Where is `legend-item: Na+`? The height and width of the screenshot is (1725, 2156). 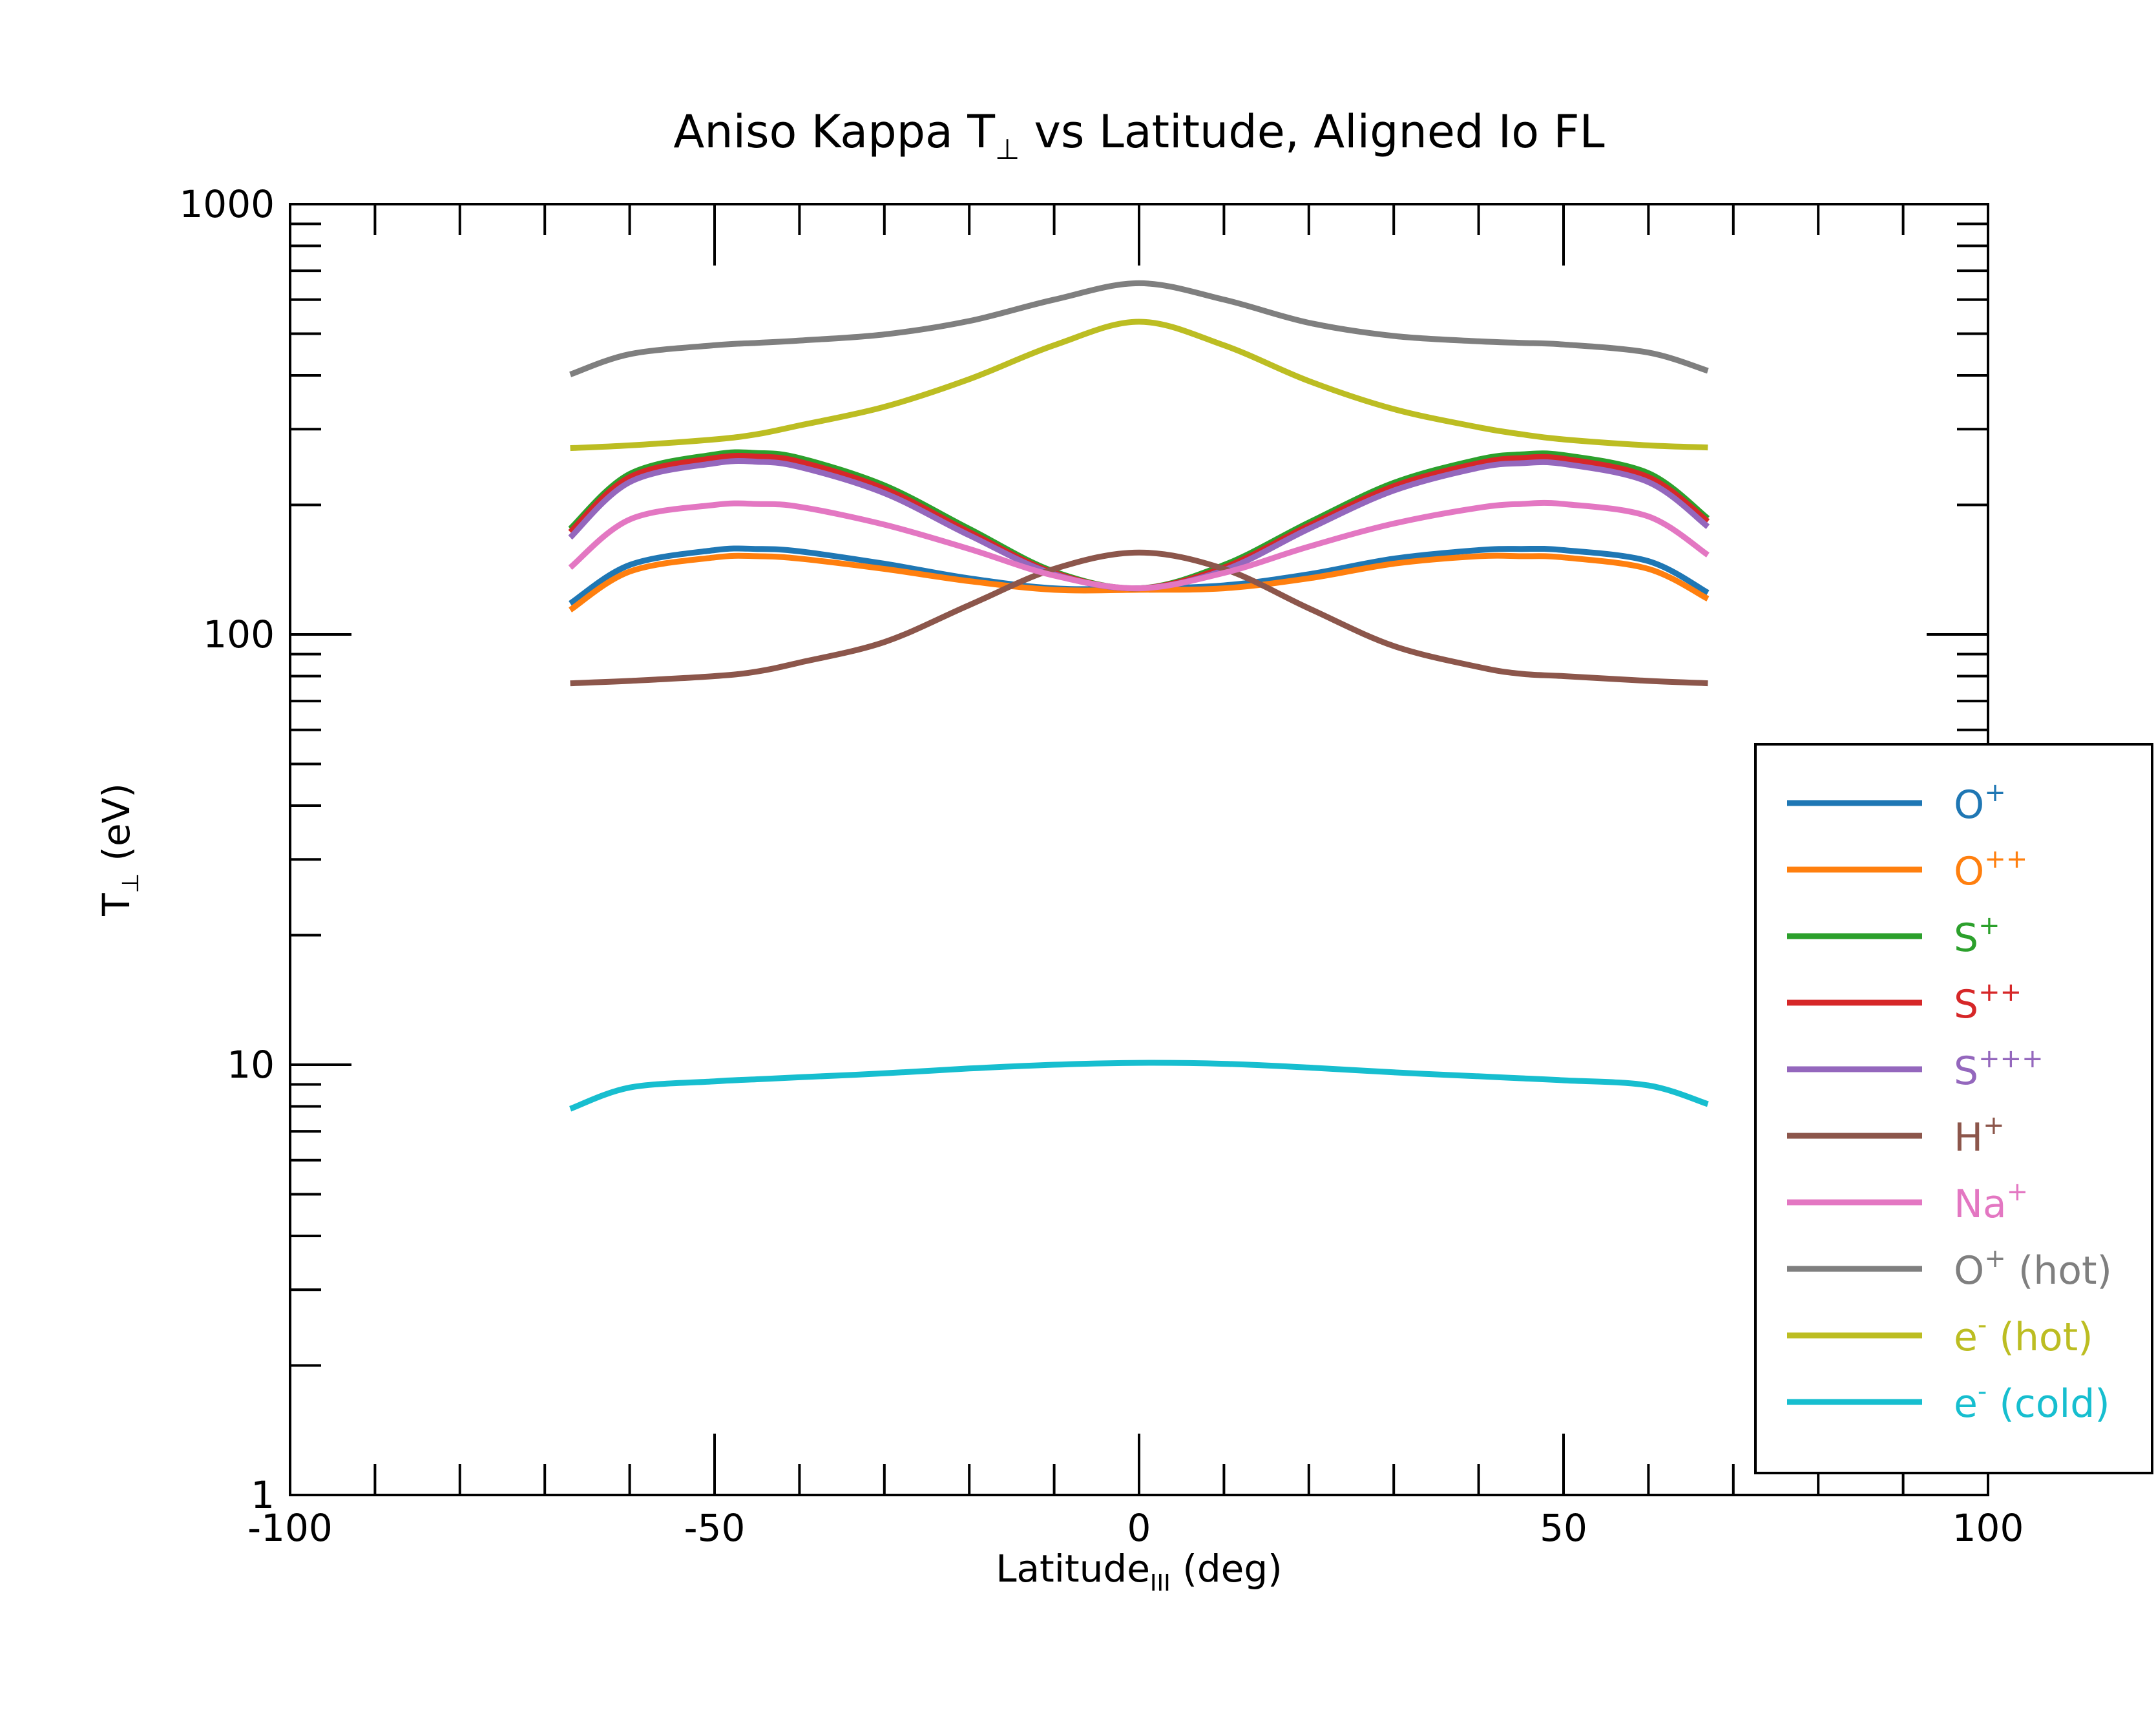
legend-item: Na+ is located at coordinates (1907, 1202).